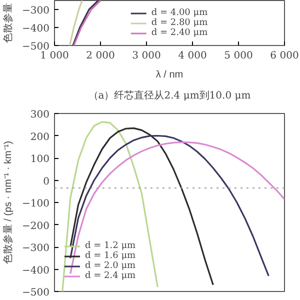 The image size is (300, 300). I want to click on legend-label: d = 2.4 μm, so click(110, 276).